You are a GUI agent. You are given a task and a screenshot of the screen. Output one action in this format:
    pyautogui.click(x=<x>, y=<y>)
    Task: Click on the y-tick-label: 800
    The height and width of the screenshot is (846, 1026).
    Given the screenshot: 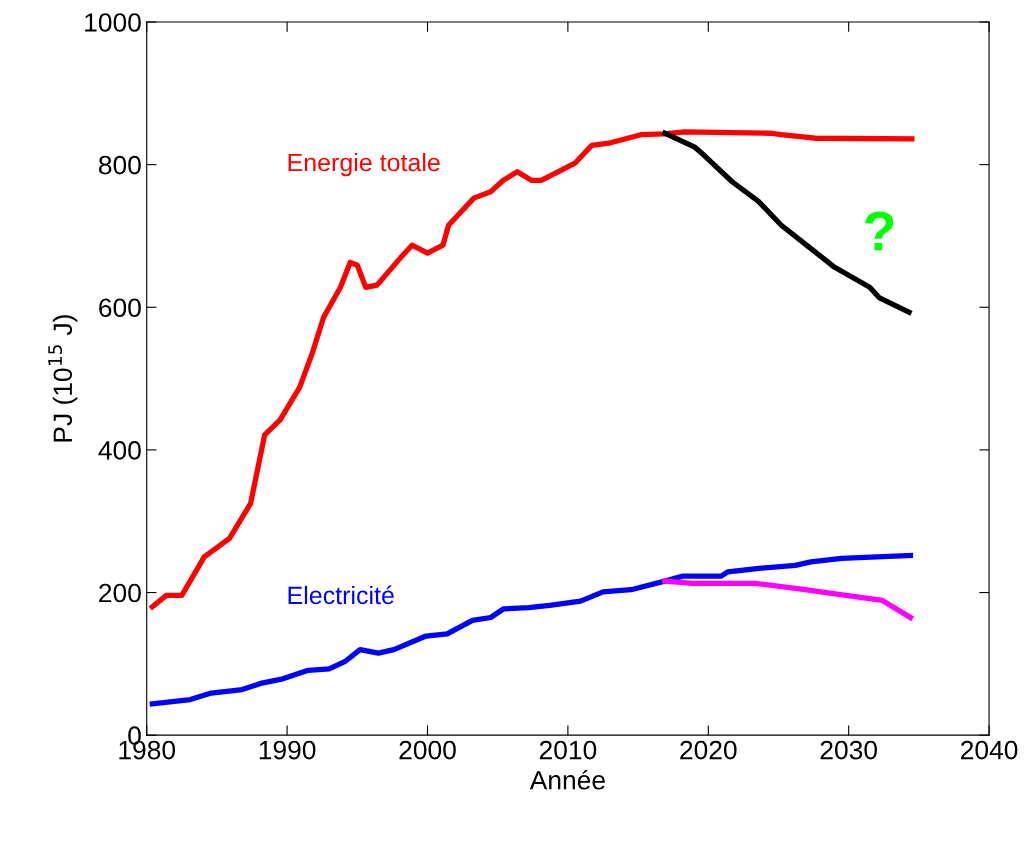 What is the action you would take?
    pyautogui.click(x=119, y=165)
    